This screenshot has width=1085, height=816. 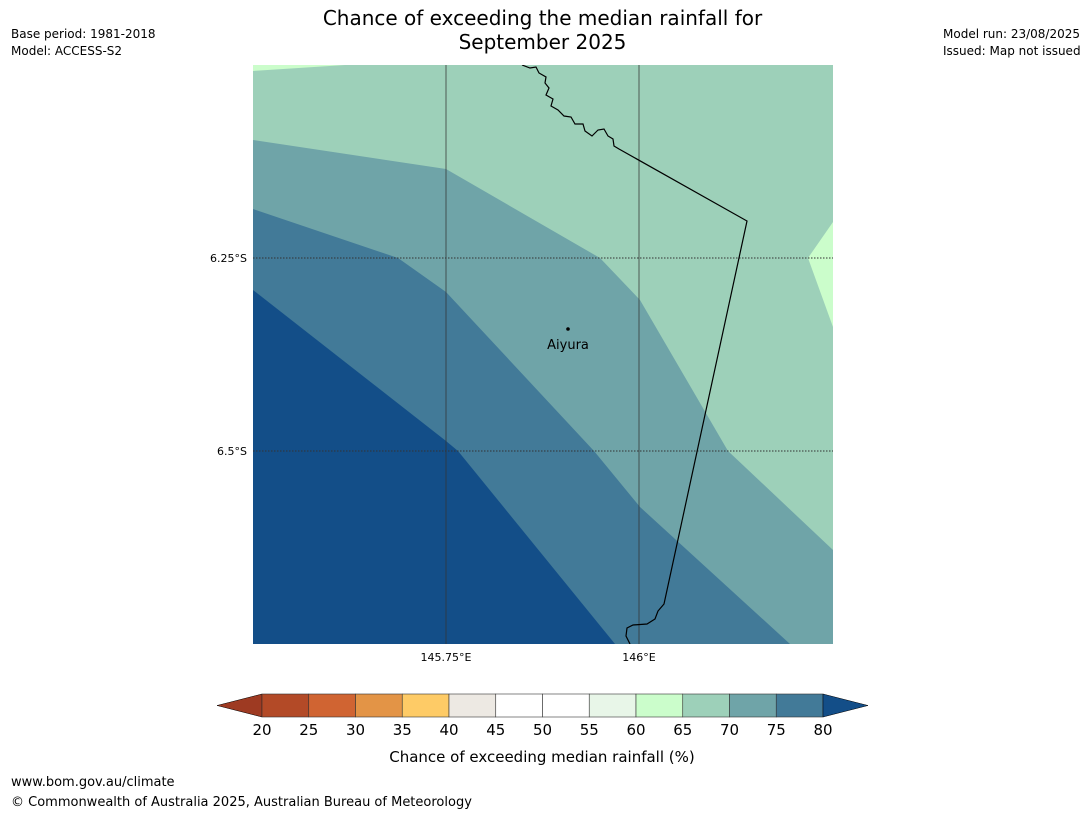 I want to click on colorbar-tick-label: 20, so click(x=261, y=730).